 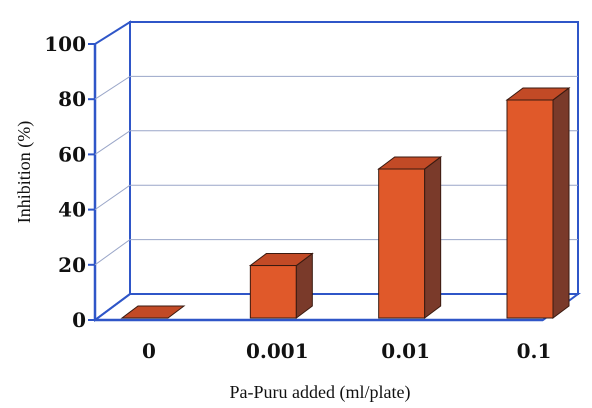 I want to click on y-tick-label: 0, so click(x=79, y=320).